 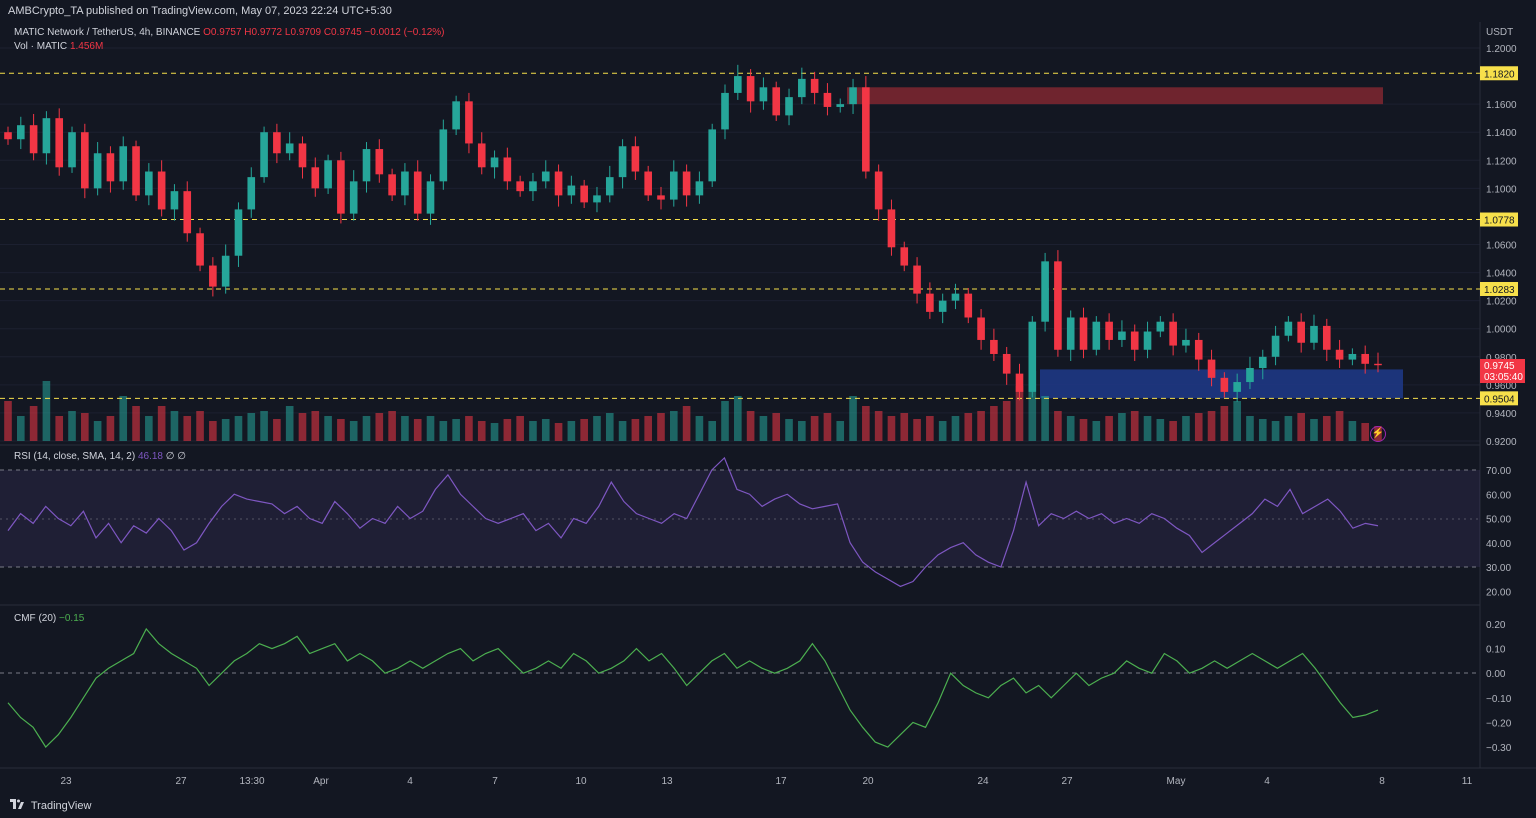 I want to click on cmf-tick: 0.10, so click(x=1496, y=650).